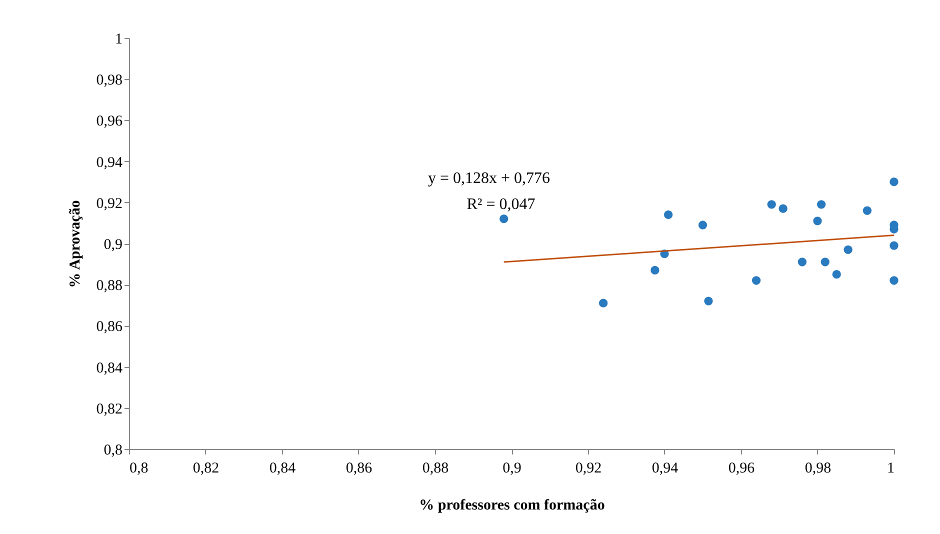  I want to click on annotation: y = 0,128x + 0,776, so click(489, 178).